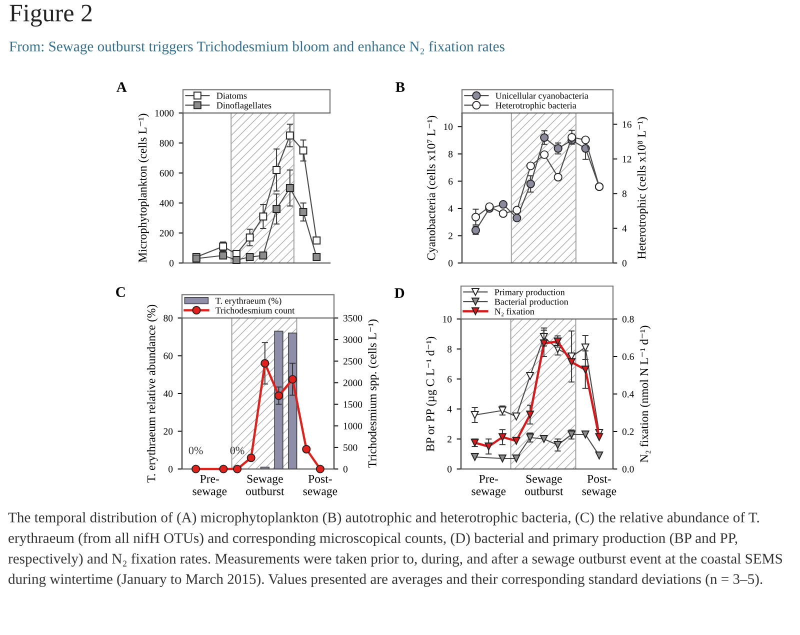 The width and height of the screenshot is (800, 635). What do you see at coordinates (542, 96) in the screenshot?
I see `legend-label: Unicellular cyanobacteria` at bounding box center [542, 96].